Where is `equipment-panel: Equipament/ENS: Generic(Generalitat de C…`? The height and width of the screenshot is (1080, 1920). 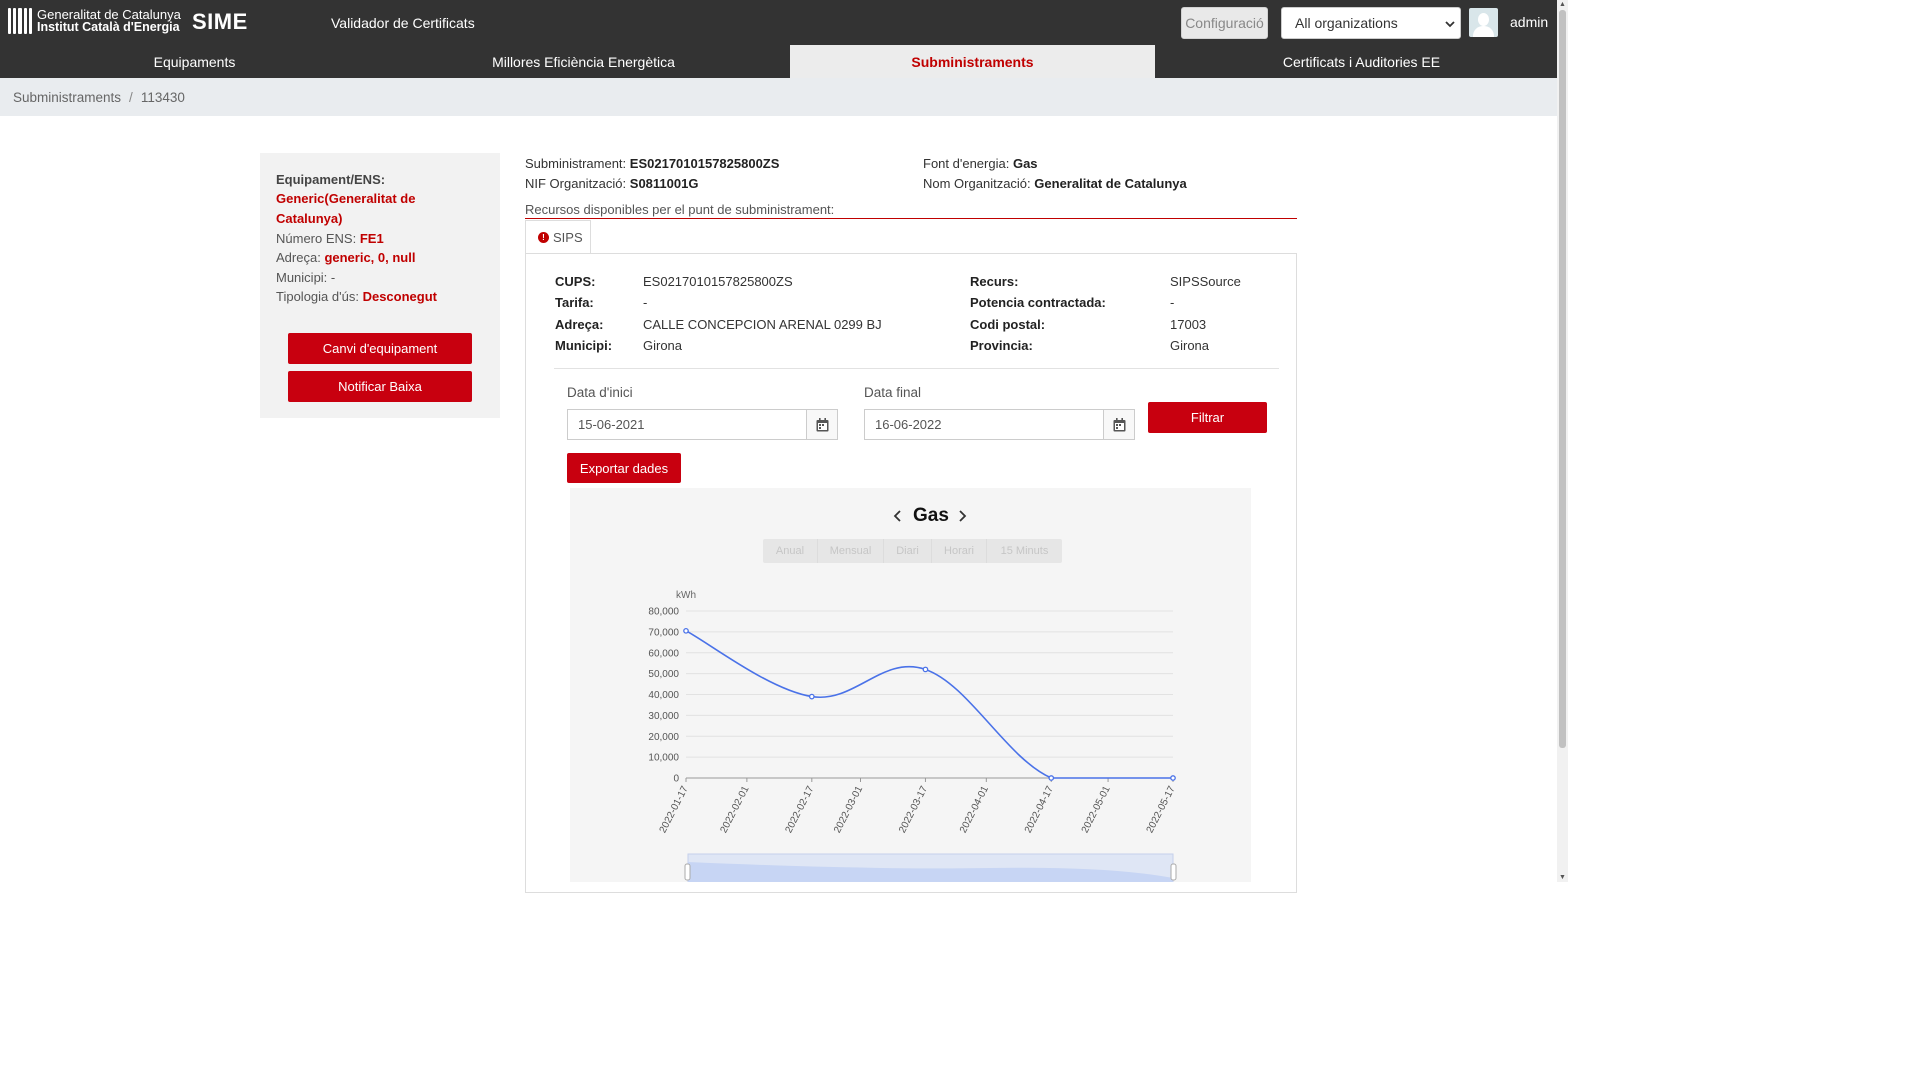
equipment-panel: Equipament/ENS: Generic(Generalitat de C… is located at coordinates (380, 285).